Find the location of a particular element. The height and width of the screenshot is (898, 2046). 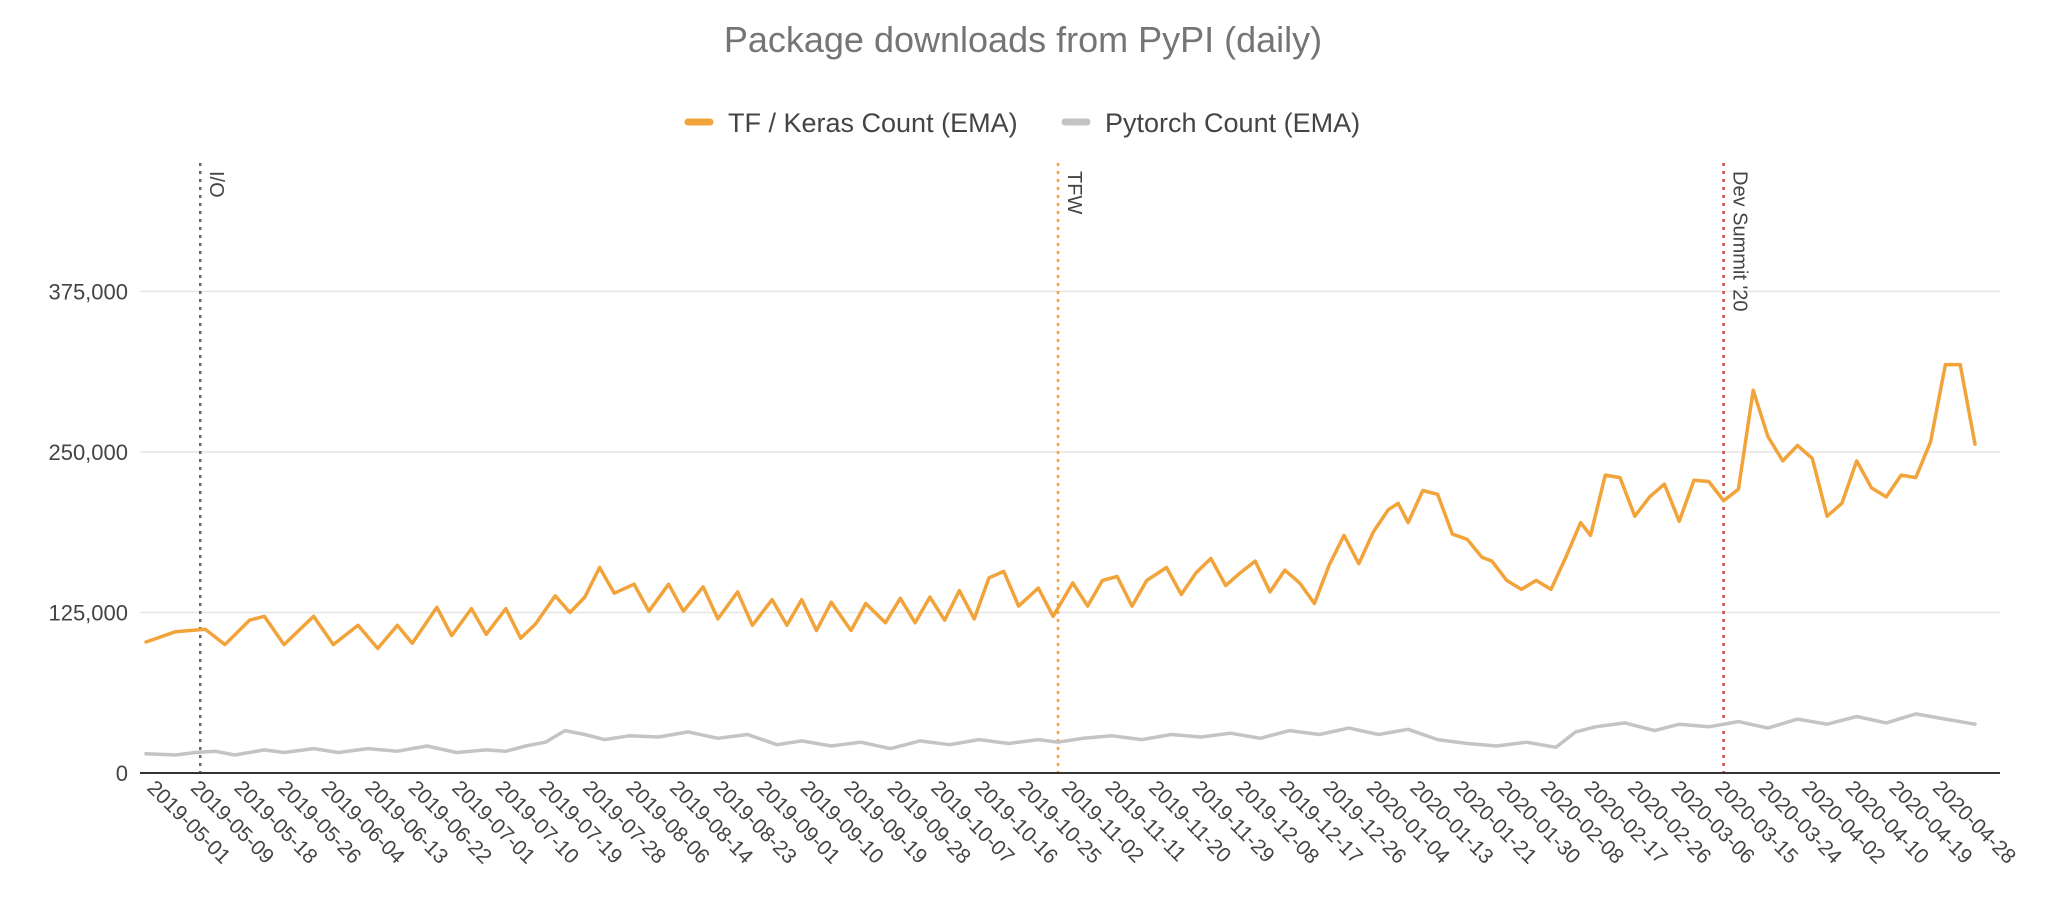

legend-label-pytorch: Pytorch Count (EMA) is located at coordinates (1232, 123).